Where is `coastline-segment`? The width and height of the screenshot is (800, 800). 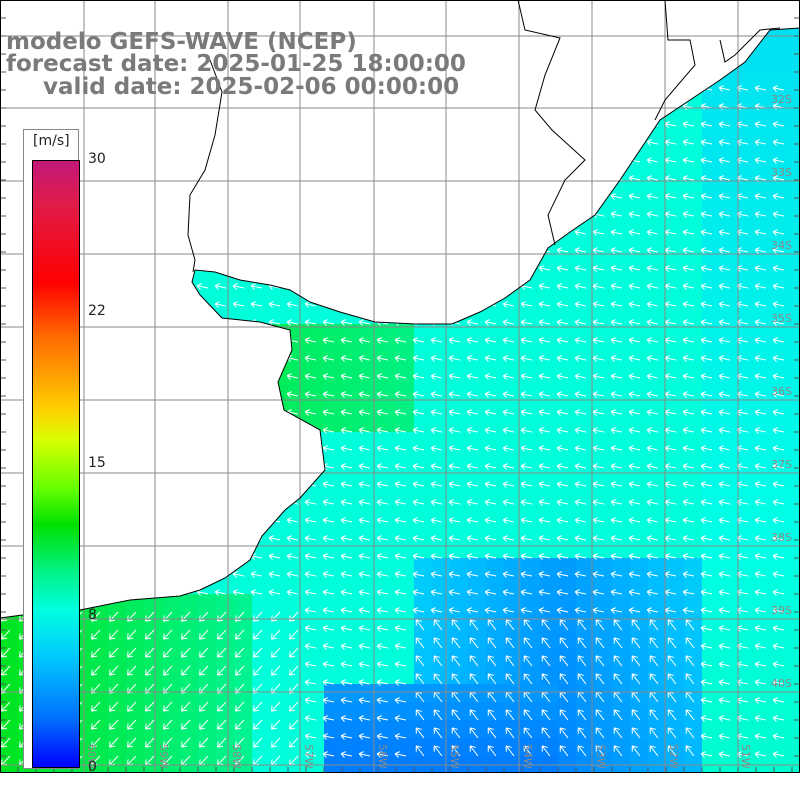 coastline-segment is located at coordinates (551, 123).